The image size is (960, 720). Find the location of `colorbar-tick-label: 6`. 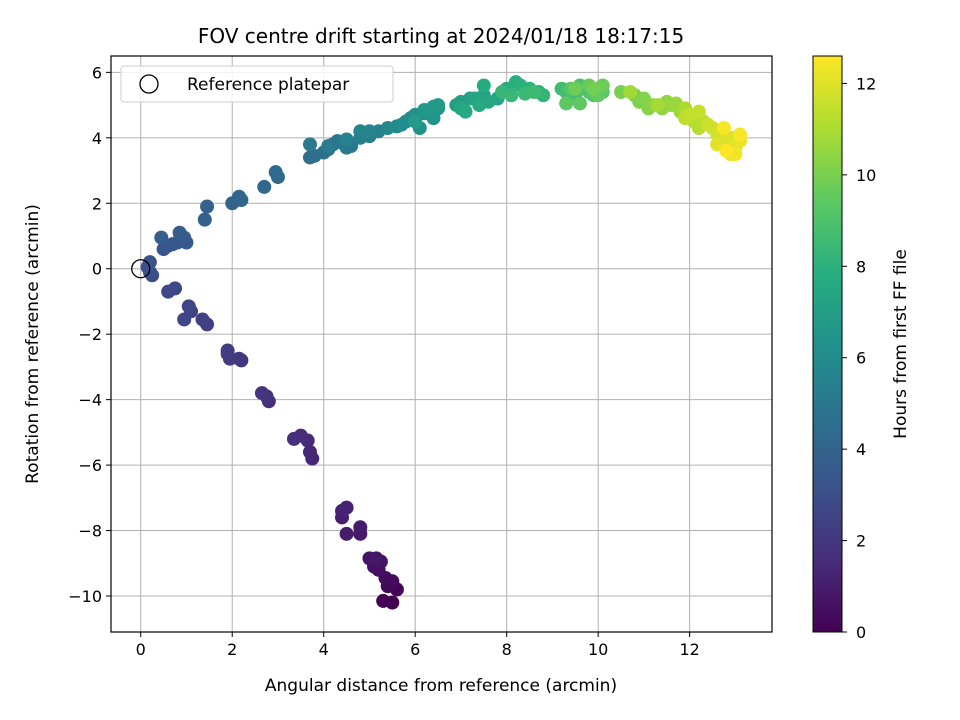

colorbar-tick-label: 6 is located at coordinates (861, 358).